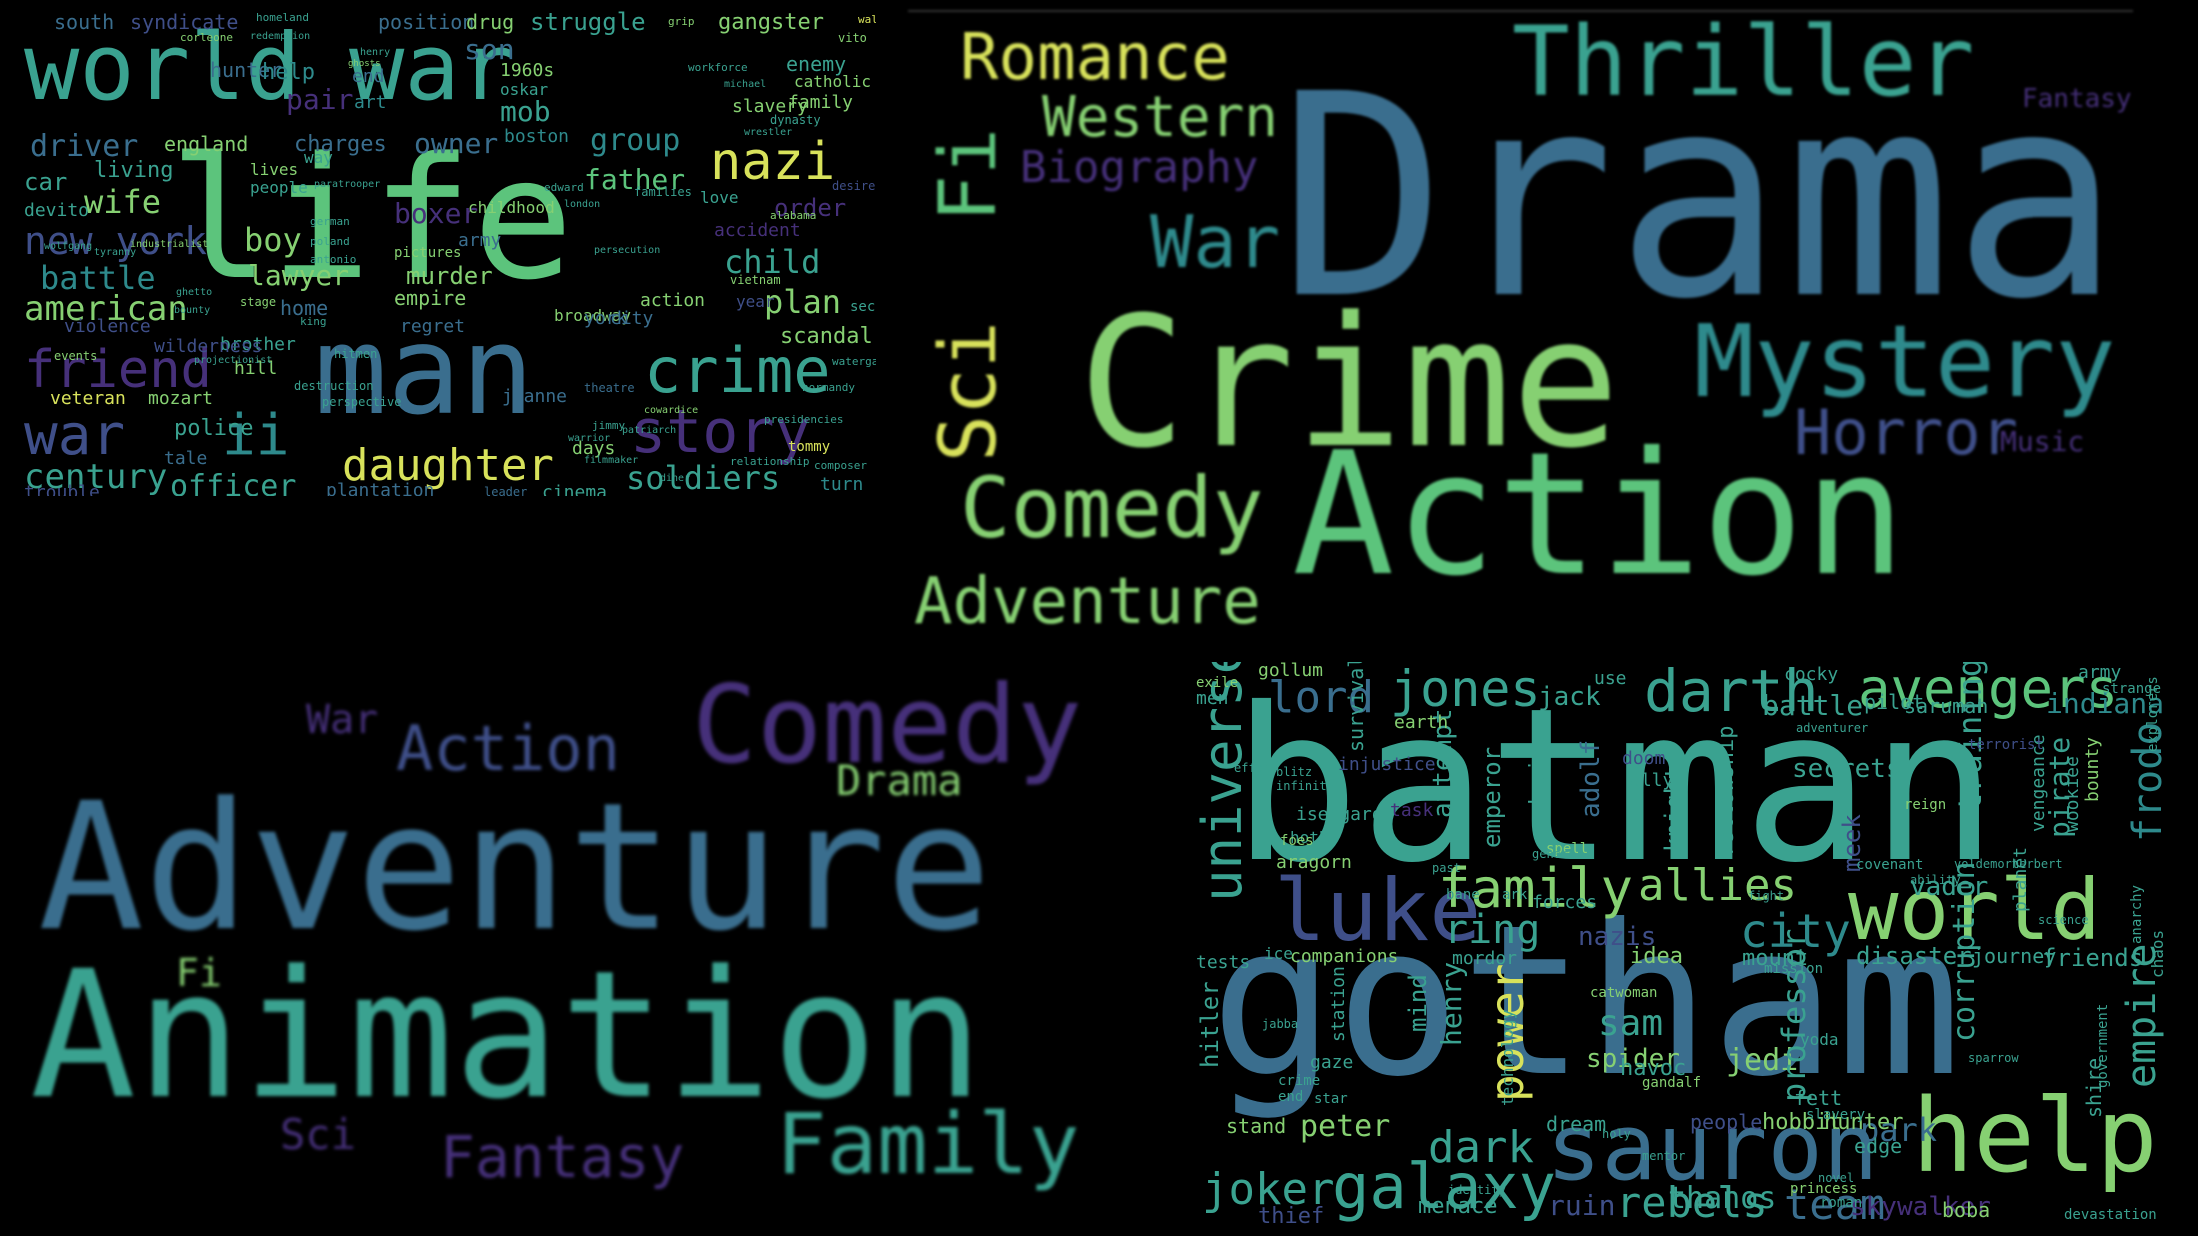  Describe the element at coordinates (611, 460) in the screenshot. I see `word: filmmaker` at that location.